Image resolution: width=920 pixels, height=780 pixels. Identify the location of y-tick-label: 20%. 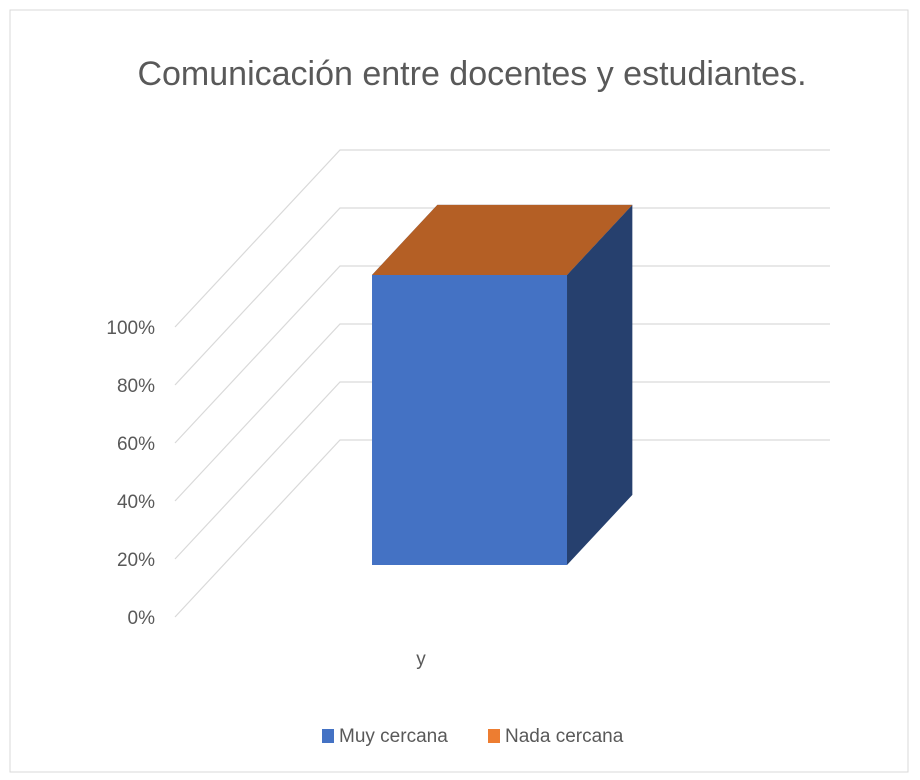
(136, 560).